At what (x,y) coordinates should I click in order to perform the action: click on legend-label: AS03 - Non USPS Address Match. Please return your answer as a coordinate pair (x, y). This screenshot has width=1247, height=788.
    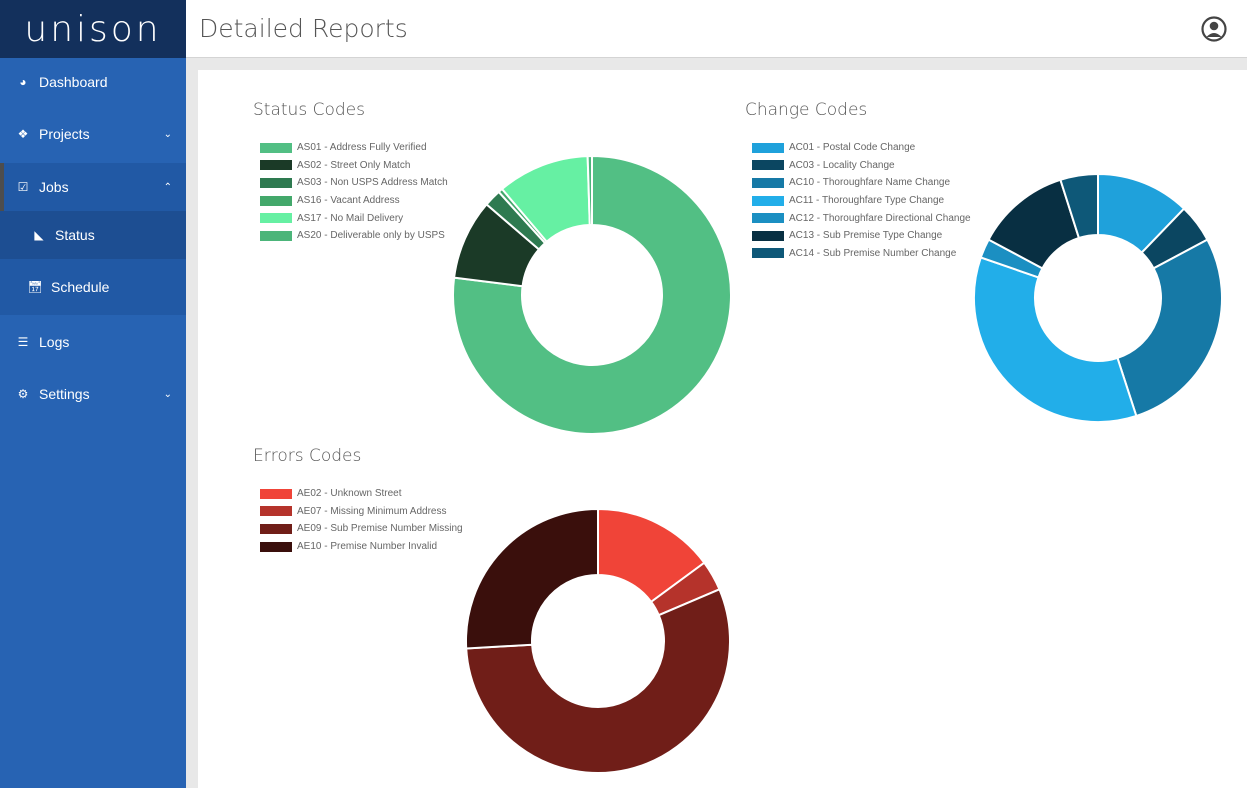
    Looking at the image, I should click on (372, 183).